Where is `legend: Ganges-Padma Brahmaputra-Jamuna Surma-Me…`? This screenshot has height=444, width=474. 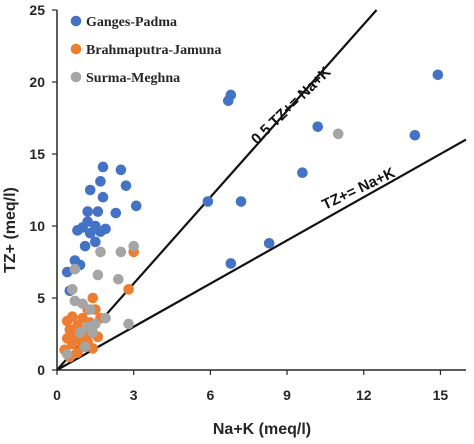 legend: Ganges-Padma Brahmaputra-Jamuna Surma-Me… is located at coordinates (145, 50).